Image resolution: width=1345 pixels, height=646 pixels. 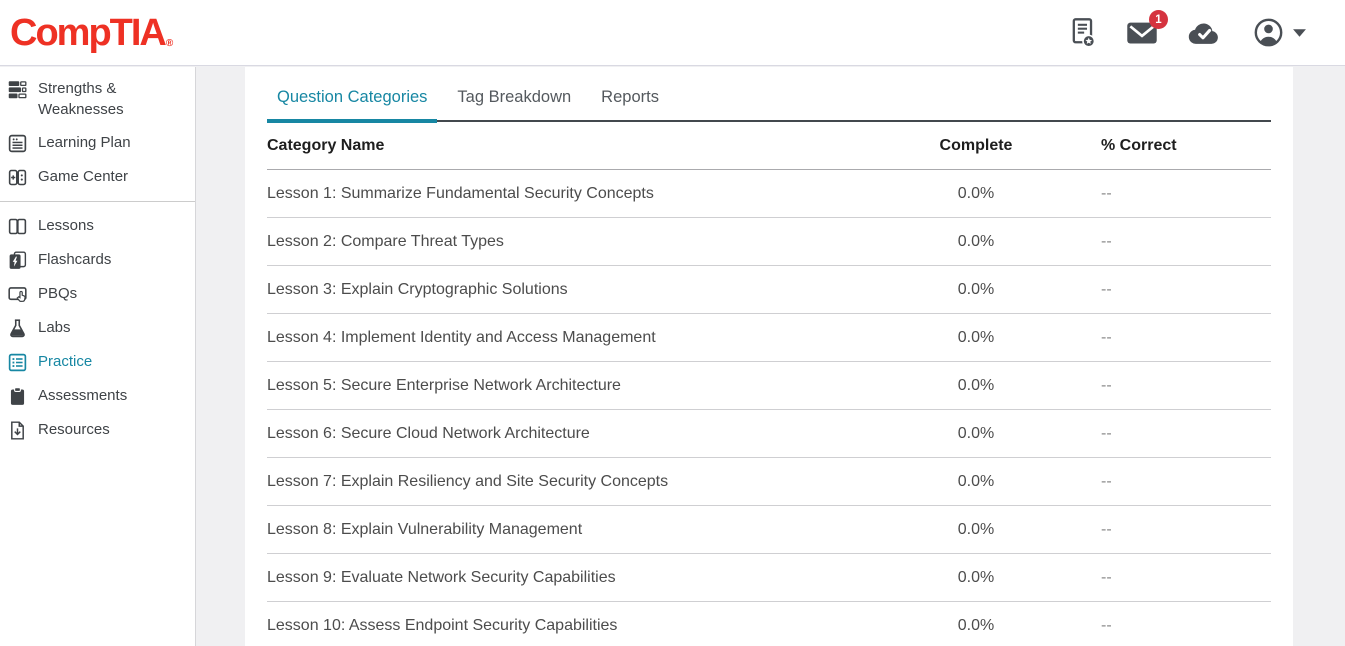 I want to click on sidebar-item-strengths-weaknesses: Strengths & Weaknesses, so click(x=97, y=99).